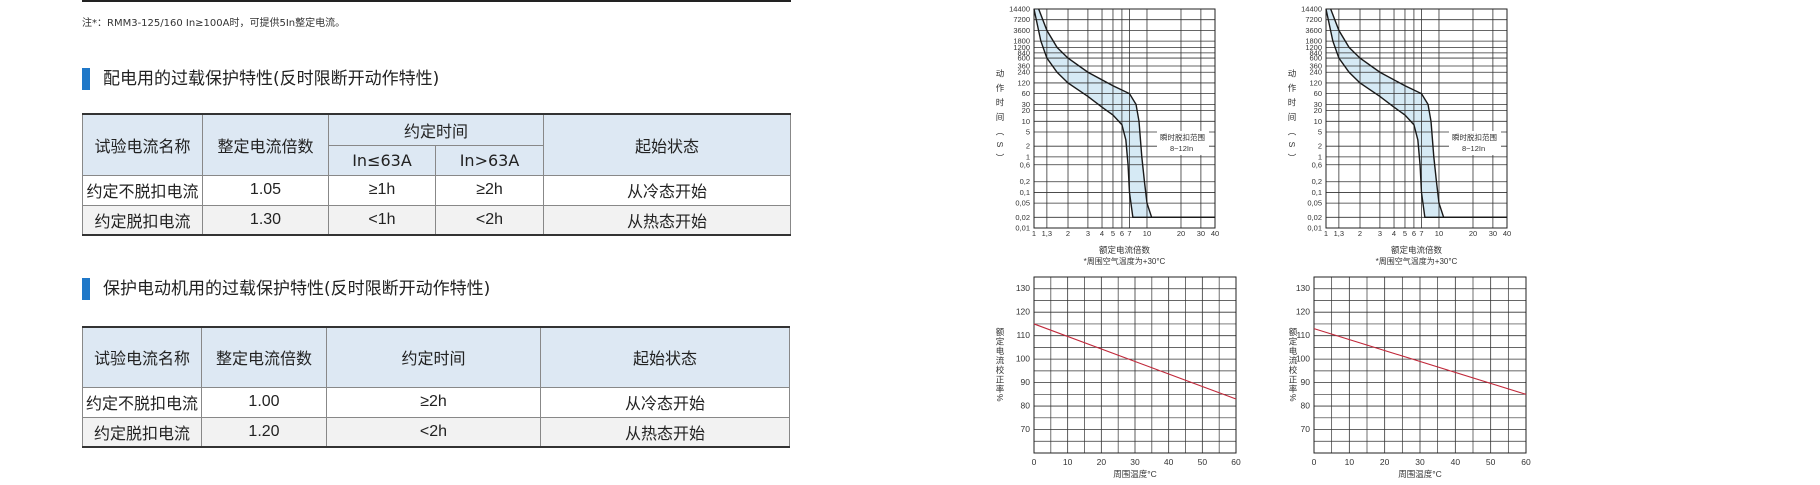 The width and height of the screenshot is (1820, 485). I want to click on y-tick-label: 70, so click(1026, 429).